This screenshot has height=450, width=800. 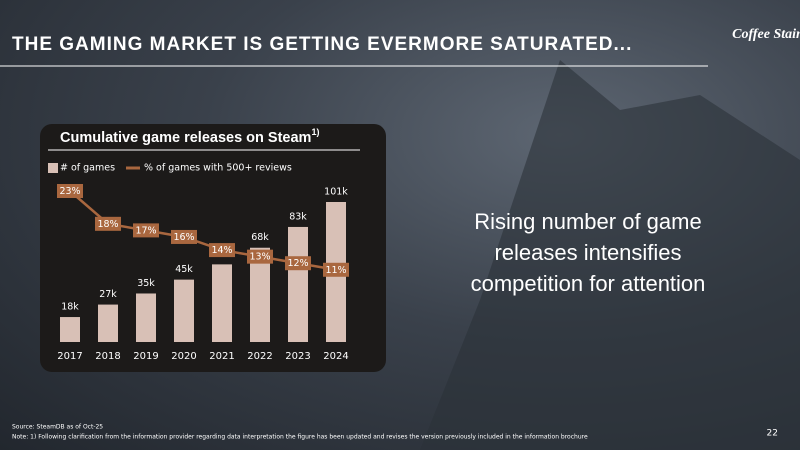 What do you see at coordinates (184, 269) in the screenshot?
I see `bar-value-label: 45k` at bounding box center [184, 269].